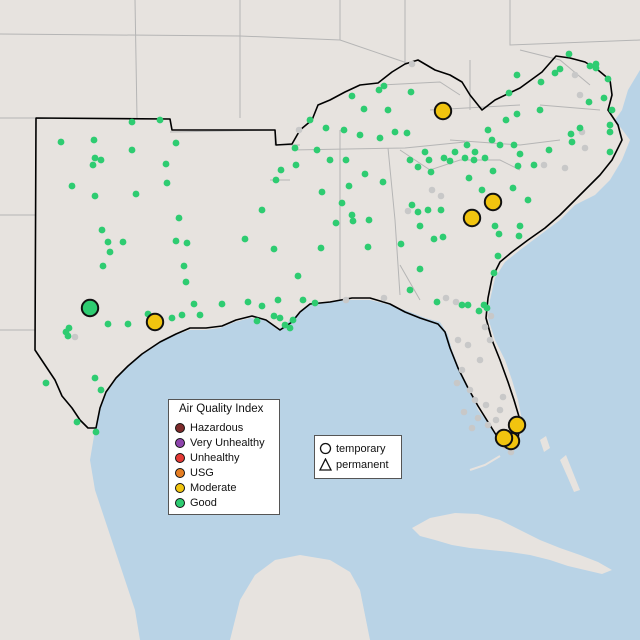 The height and width of the screenshot is (640, 640). Describe the element at coordinates (215, 458) in the screenshot. I see `legend-label-unhealthy: Unhealthy` at that location.